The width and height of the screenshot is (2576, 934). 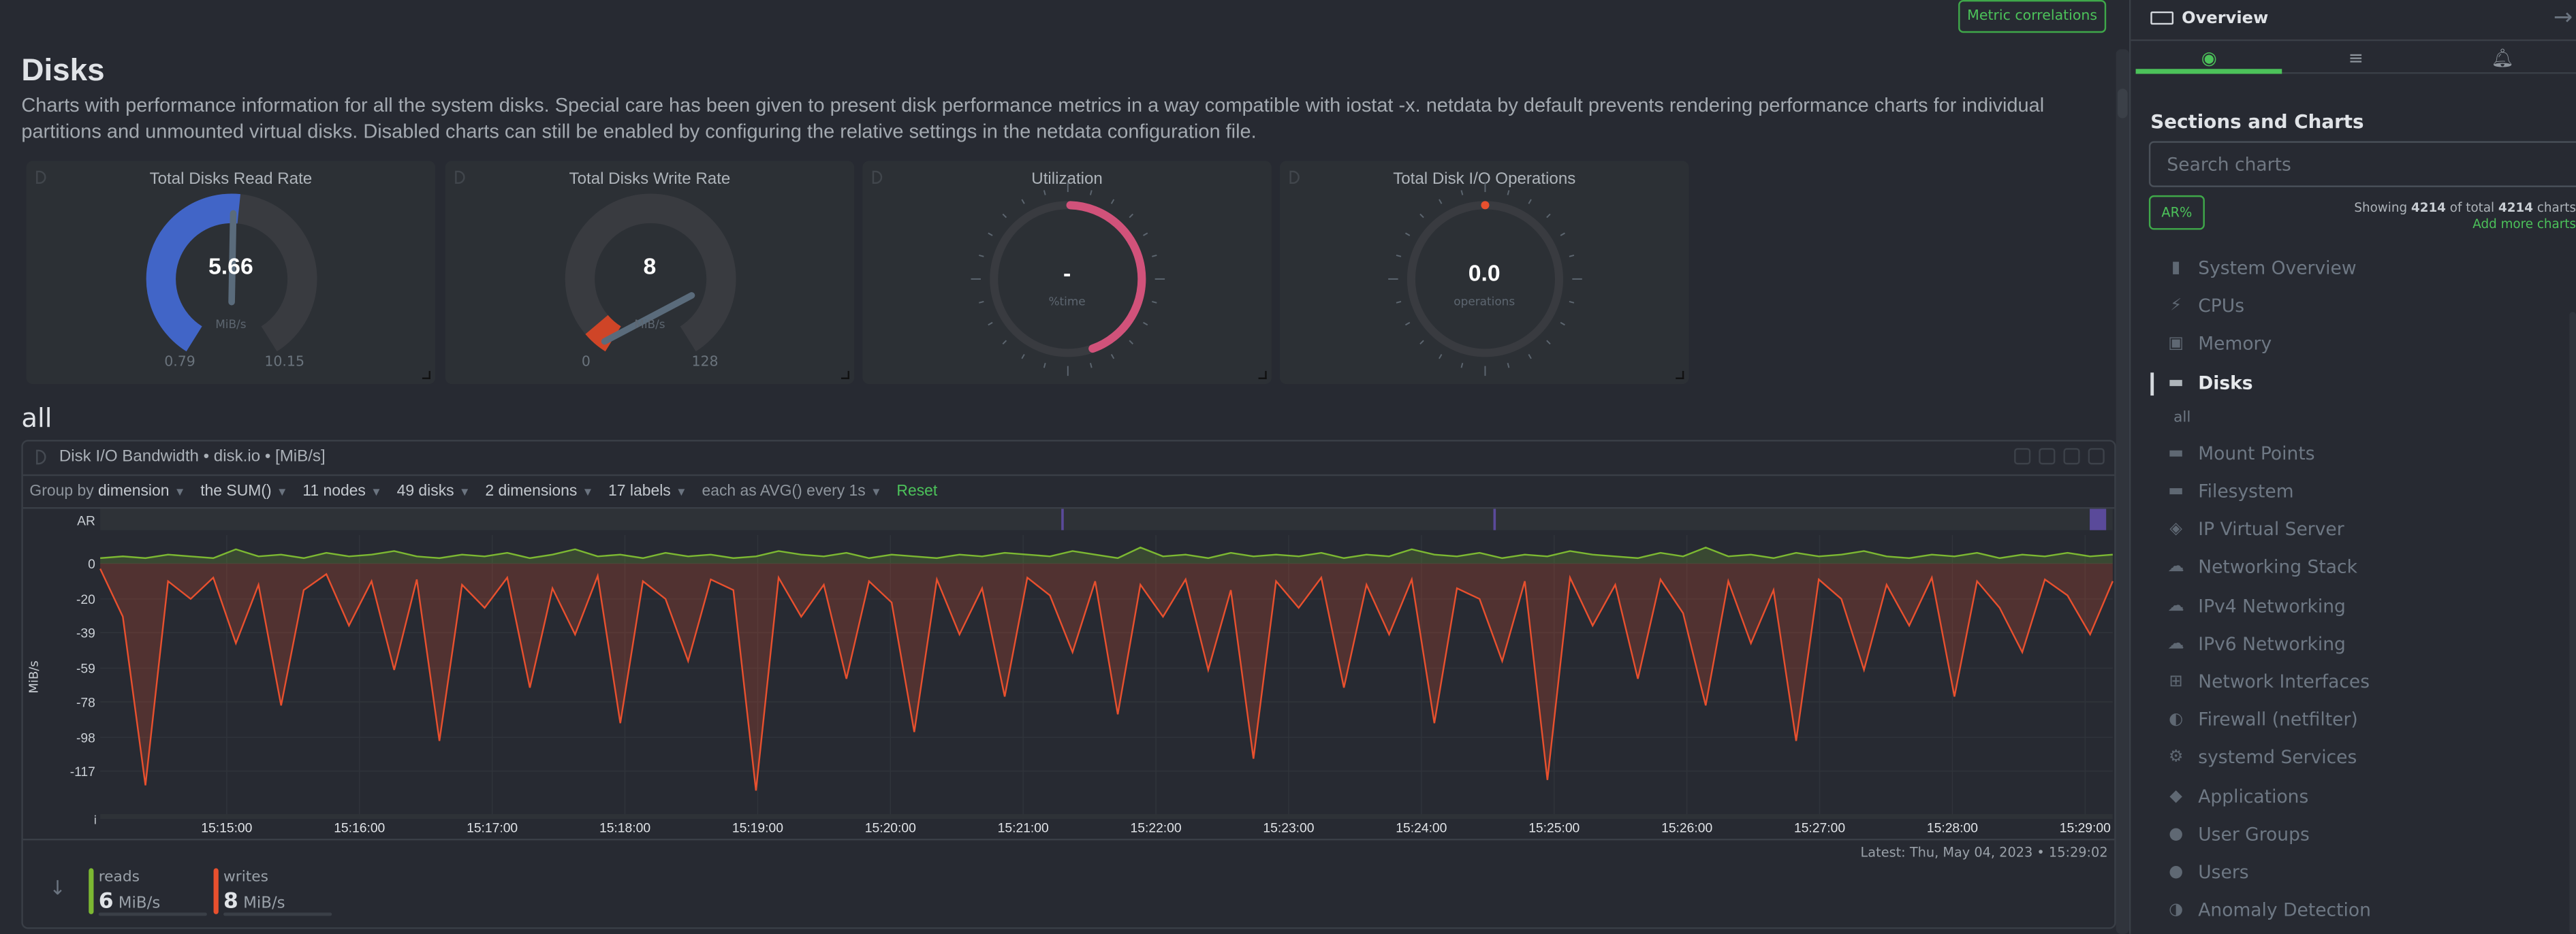 I want to click on nodes-dropdown: 11 nodes ▼, so click(x=342, y=492).